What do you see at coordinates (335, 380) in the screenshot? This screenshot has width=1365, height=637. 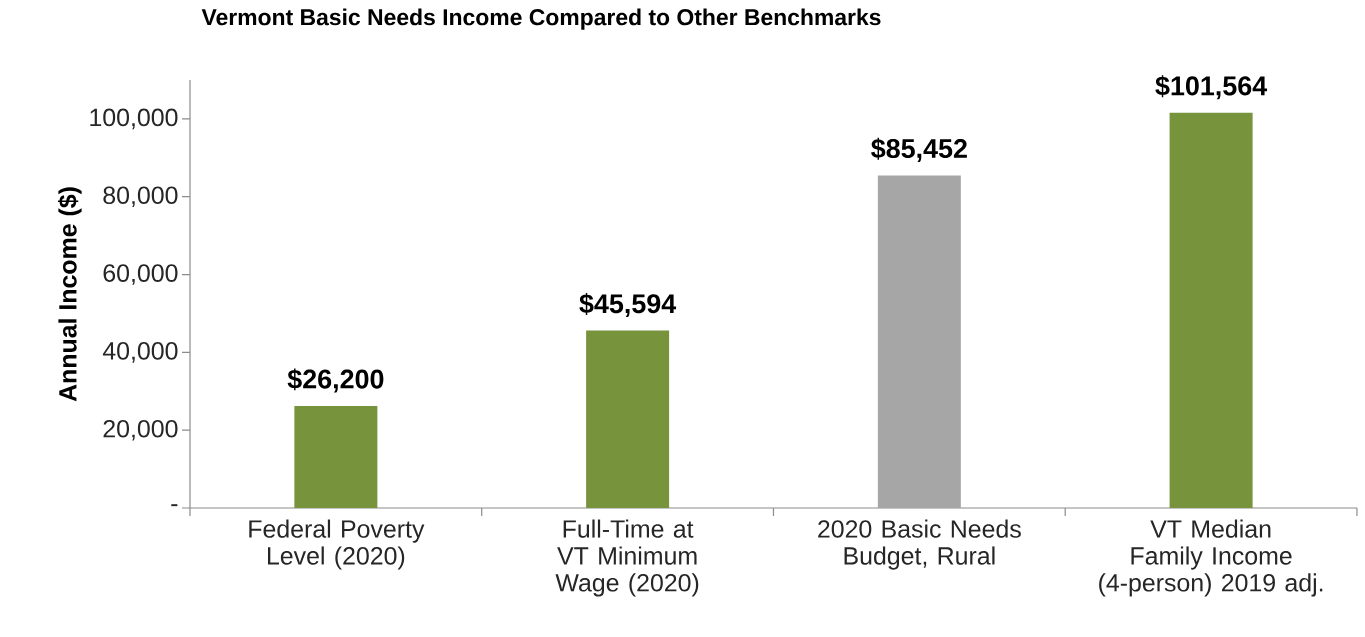 I see `data-label: $26,200` at bounding box center [335, 380].